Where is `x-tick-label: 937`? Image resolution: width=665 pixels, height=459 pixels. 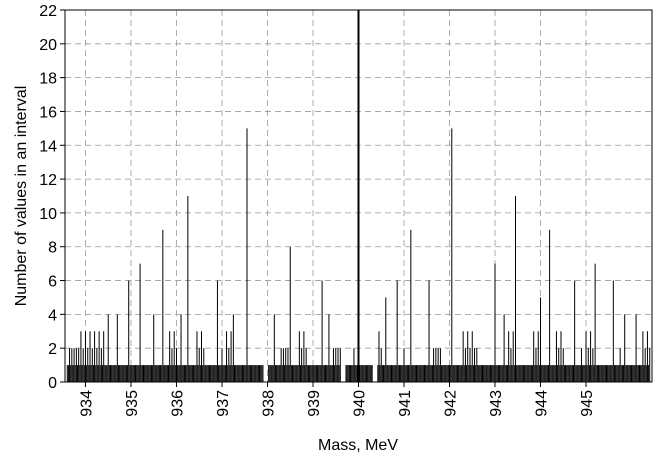 x-tick-label: 937 is located at coordinates (223, 403).